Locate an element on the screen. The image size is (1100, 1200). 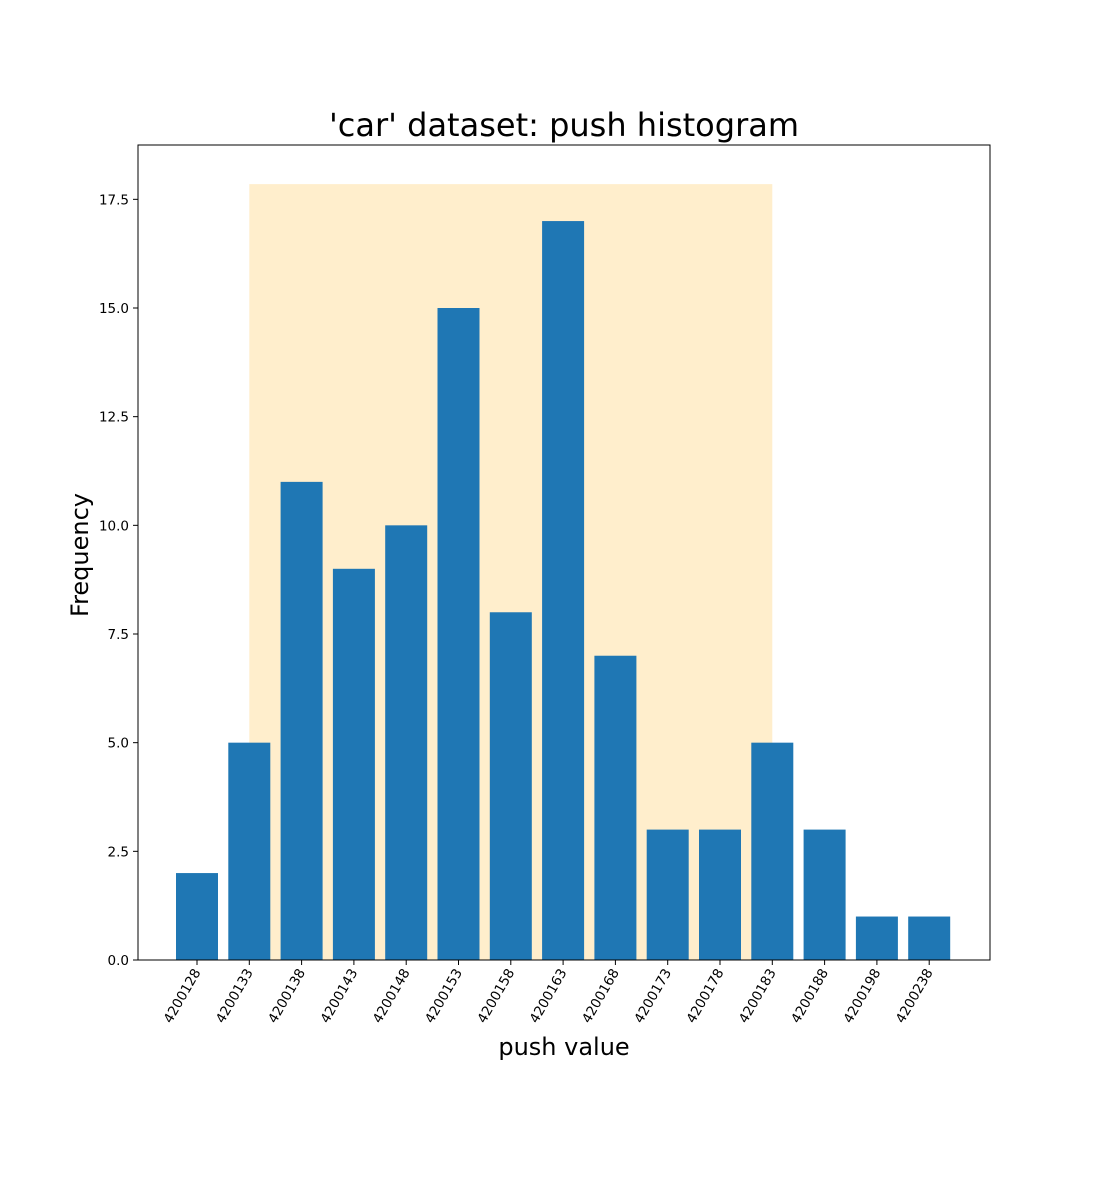
x-tick-label: 4200198 is located at coordinates (862, 996).